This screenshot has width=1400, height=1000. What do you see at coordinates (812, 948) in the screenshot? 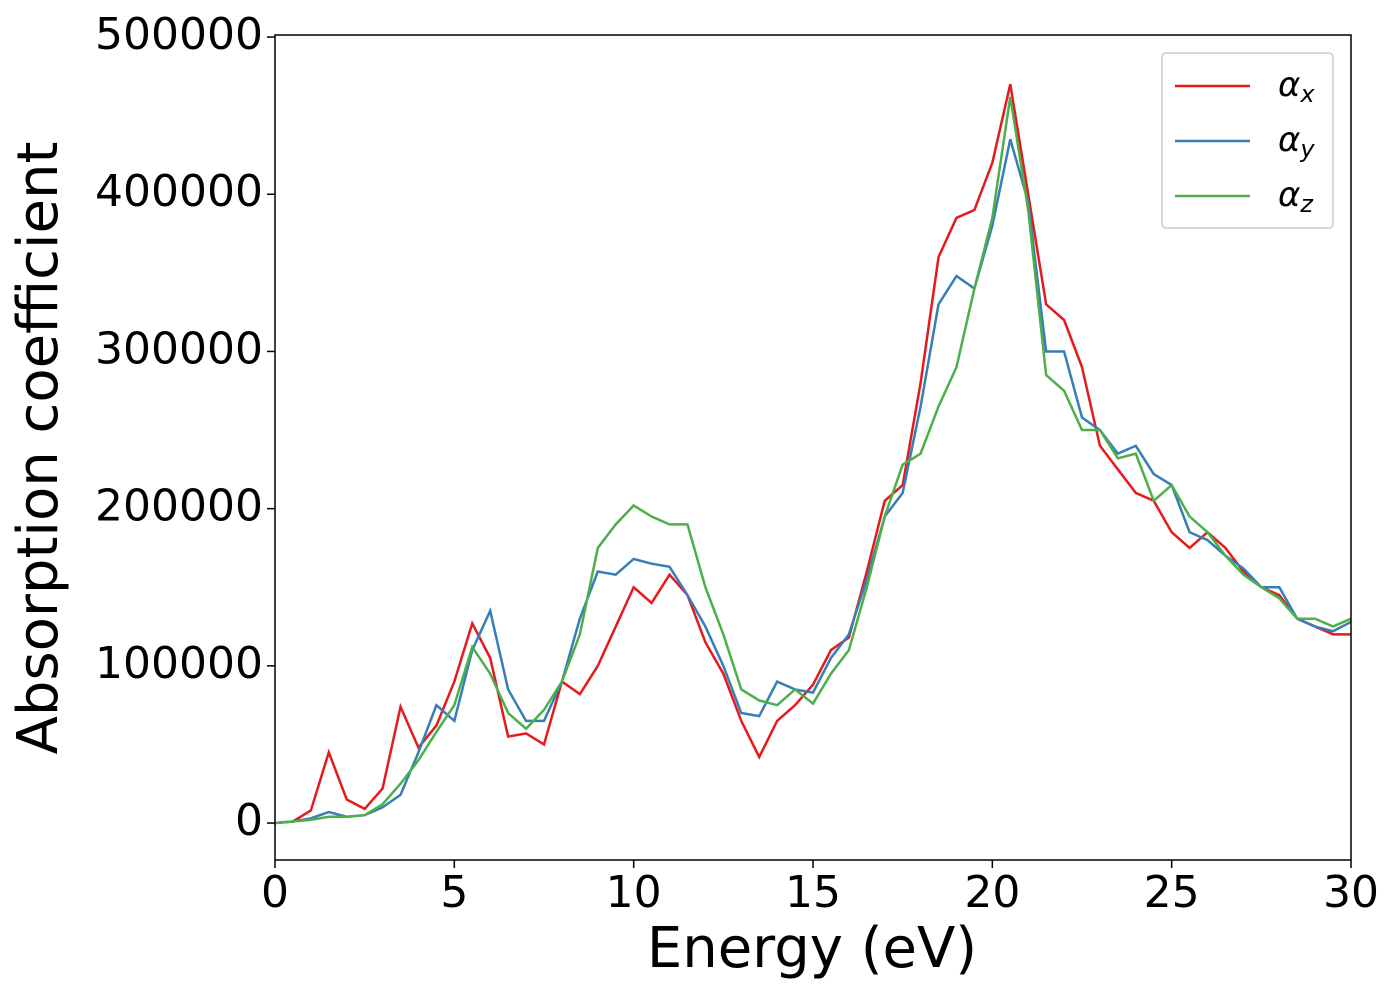
I see `x-axis-label: Energy (eV)` at bounding box center [812, 948].